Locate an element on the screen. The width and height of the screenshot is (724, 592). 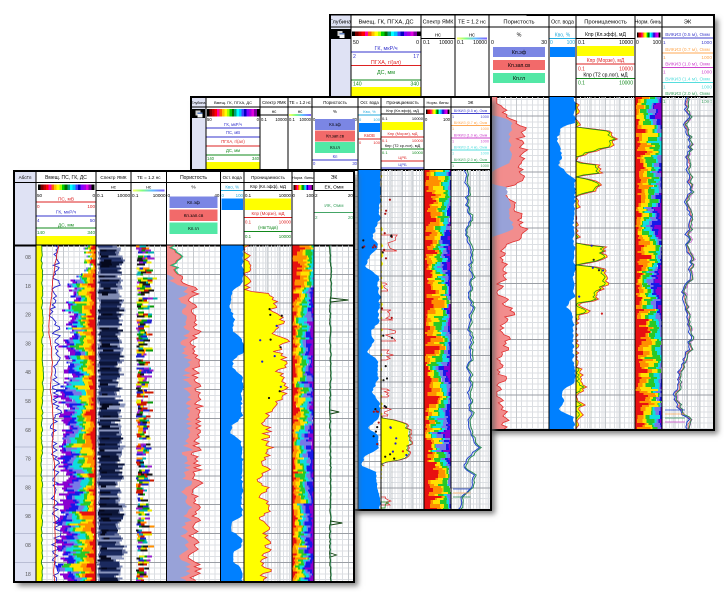
svg-text: 48 is located at coordinates (28, 373).